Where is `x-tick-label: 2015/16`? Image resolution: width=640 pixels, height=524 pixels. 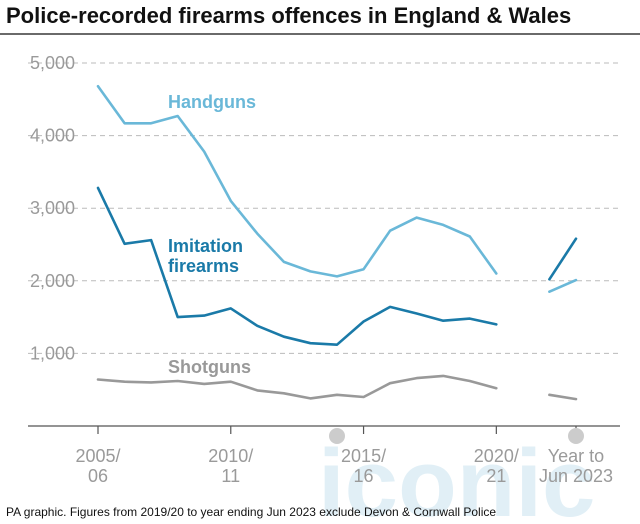 x-tick-label: 2015/16 is located at coordinates (363, 466).